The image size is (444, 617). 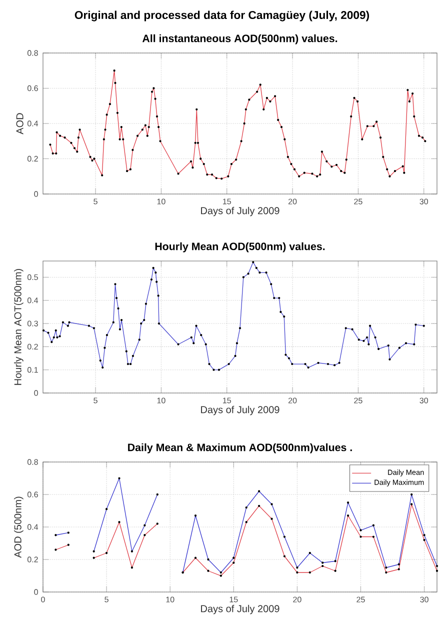 What do you see at coordinates (32, 277) in the screenshot?
I see `y-tick-label: 0.5` at bounding box center [32, 277].